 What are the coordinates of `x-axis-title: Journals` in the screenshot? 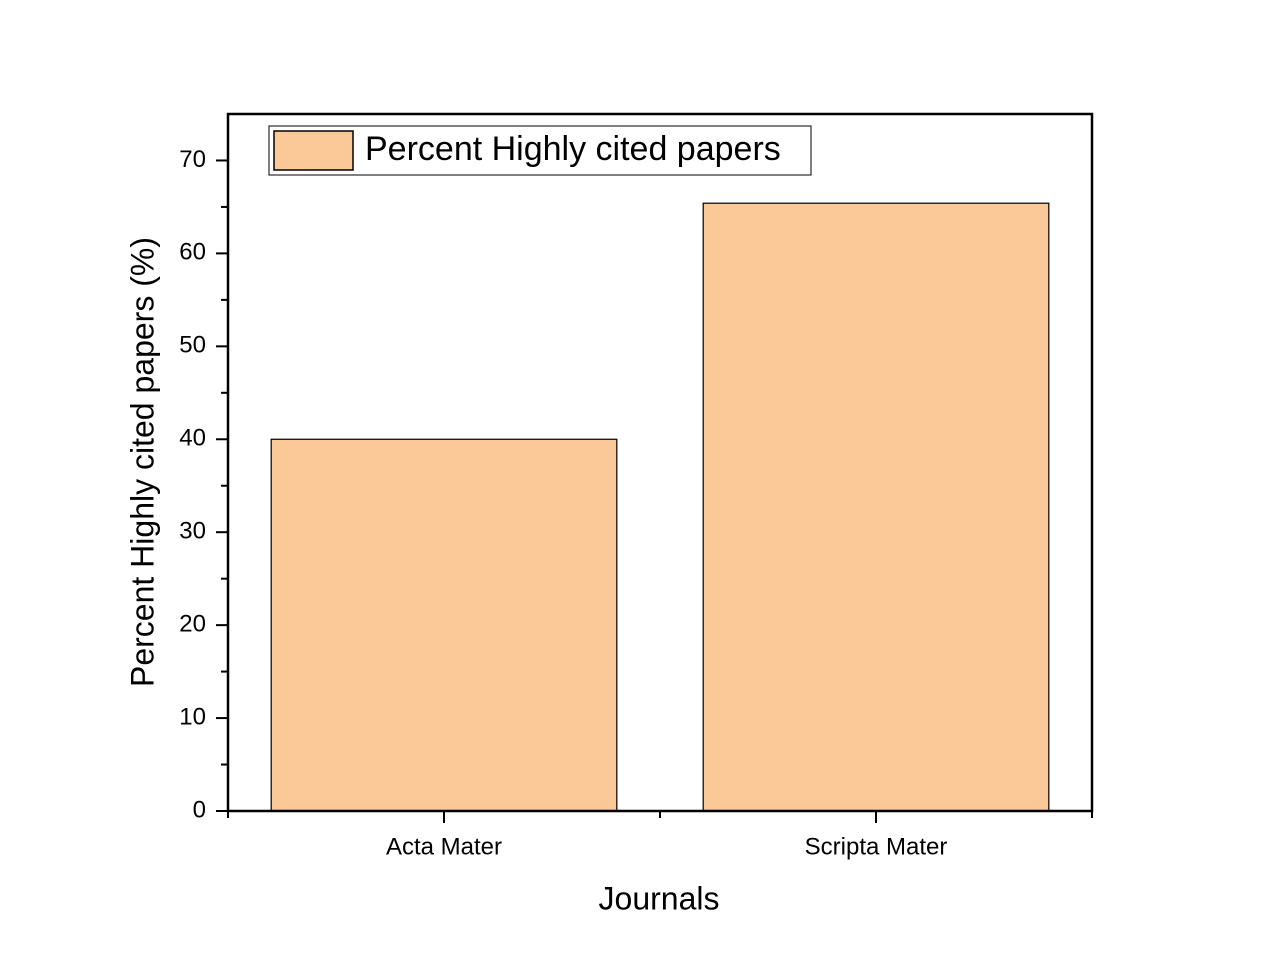 It's located at (659, 898).